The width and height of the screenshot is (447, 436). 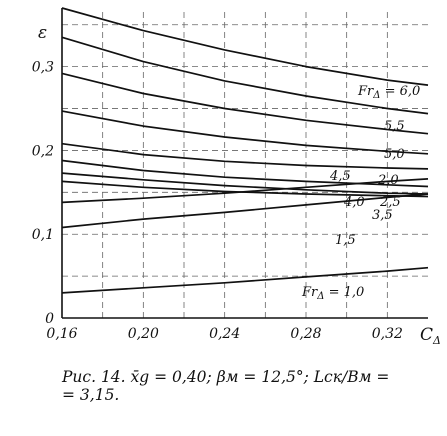 What do you see at coordinates (305, 334) in the screenshot?
I see `x-tick-label: 0,28` at bounding box center [305, 334].